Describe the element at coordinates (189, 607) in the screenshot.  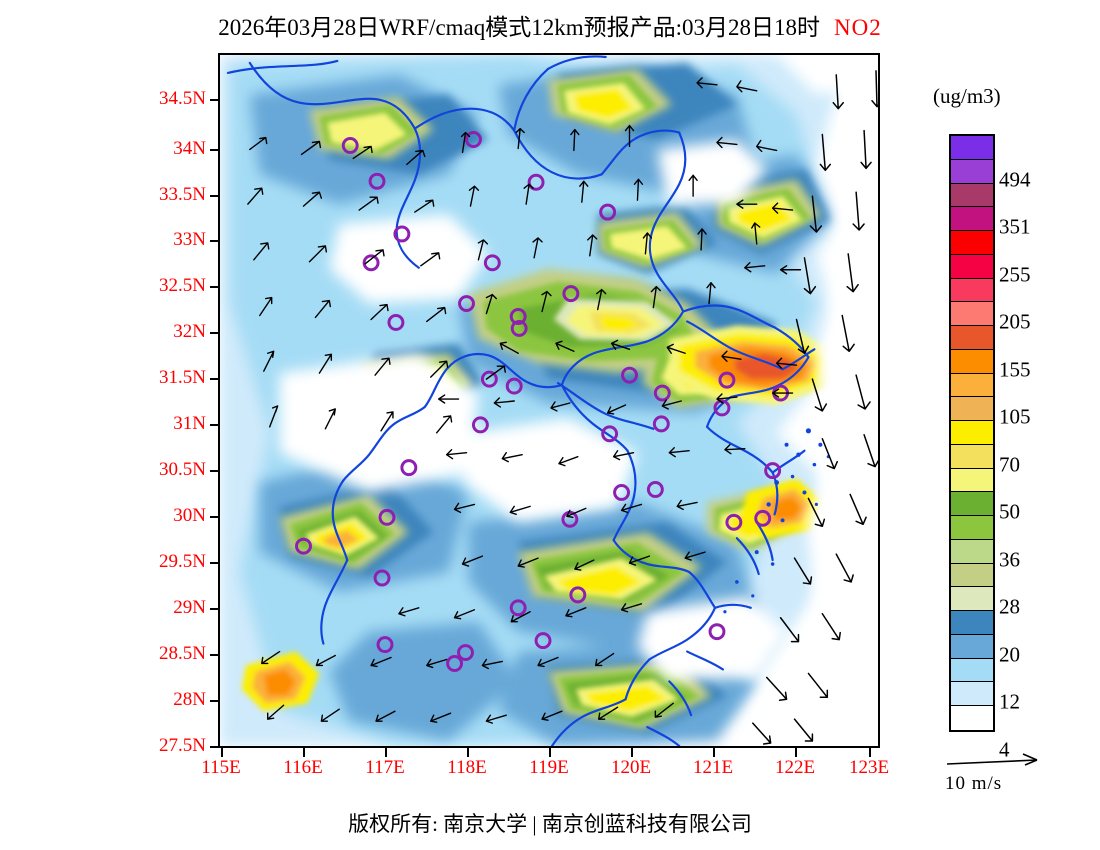
I see `y-axis-label: 29N` at that location.